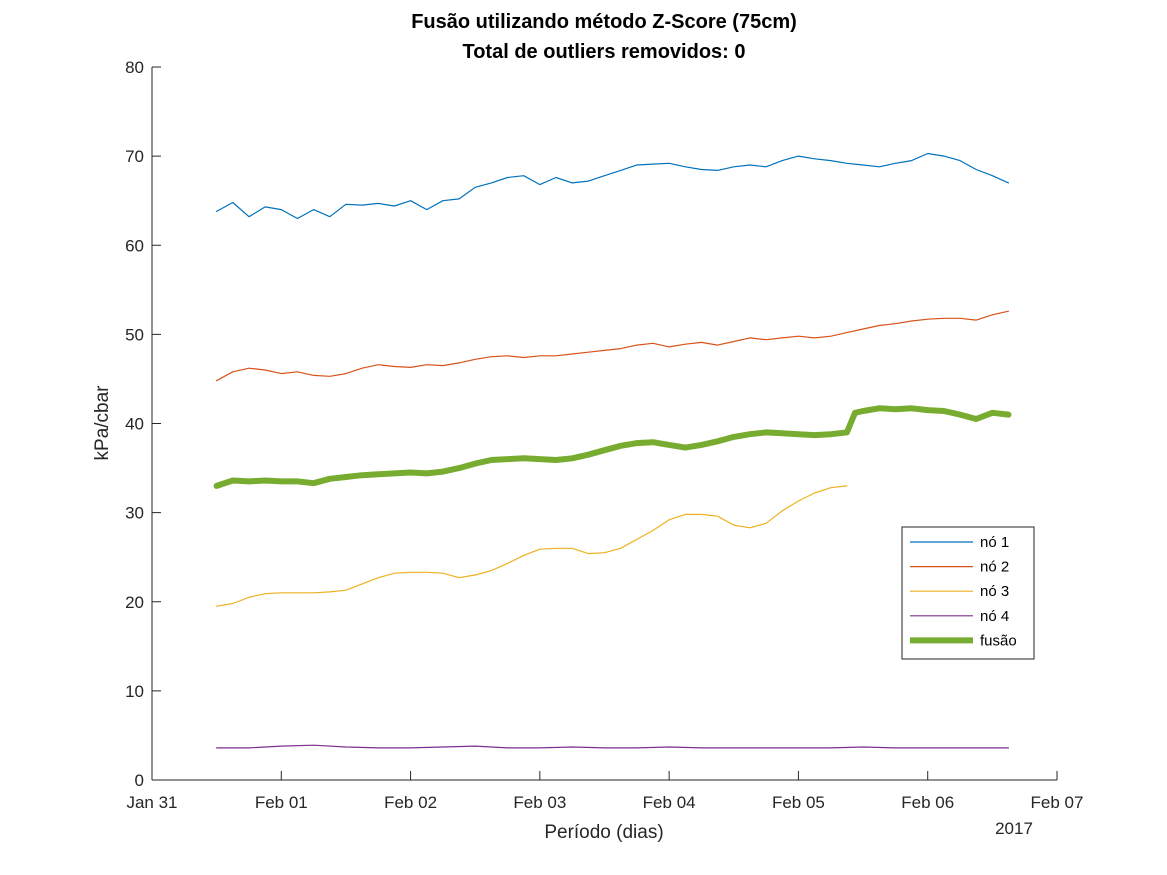 This screenshot has width=1167, height=875. What do you see at coordinates (994, 567) in the screenshot?
I see `legend-entry: nó 2` at bounding box center [994, 567].